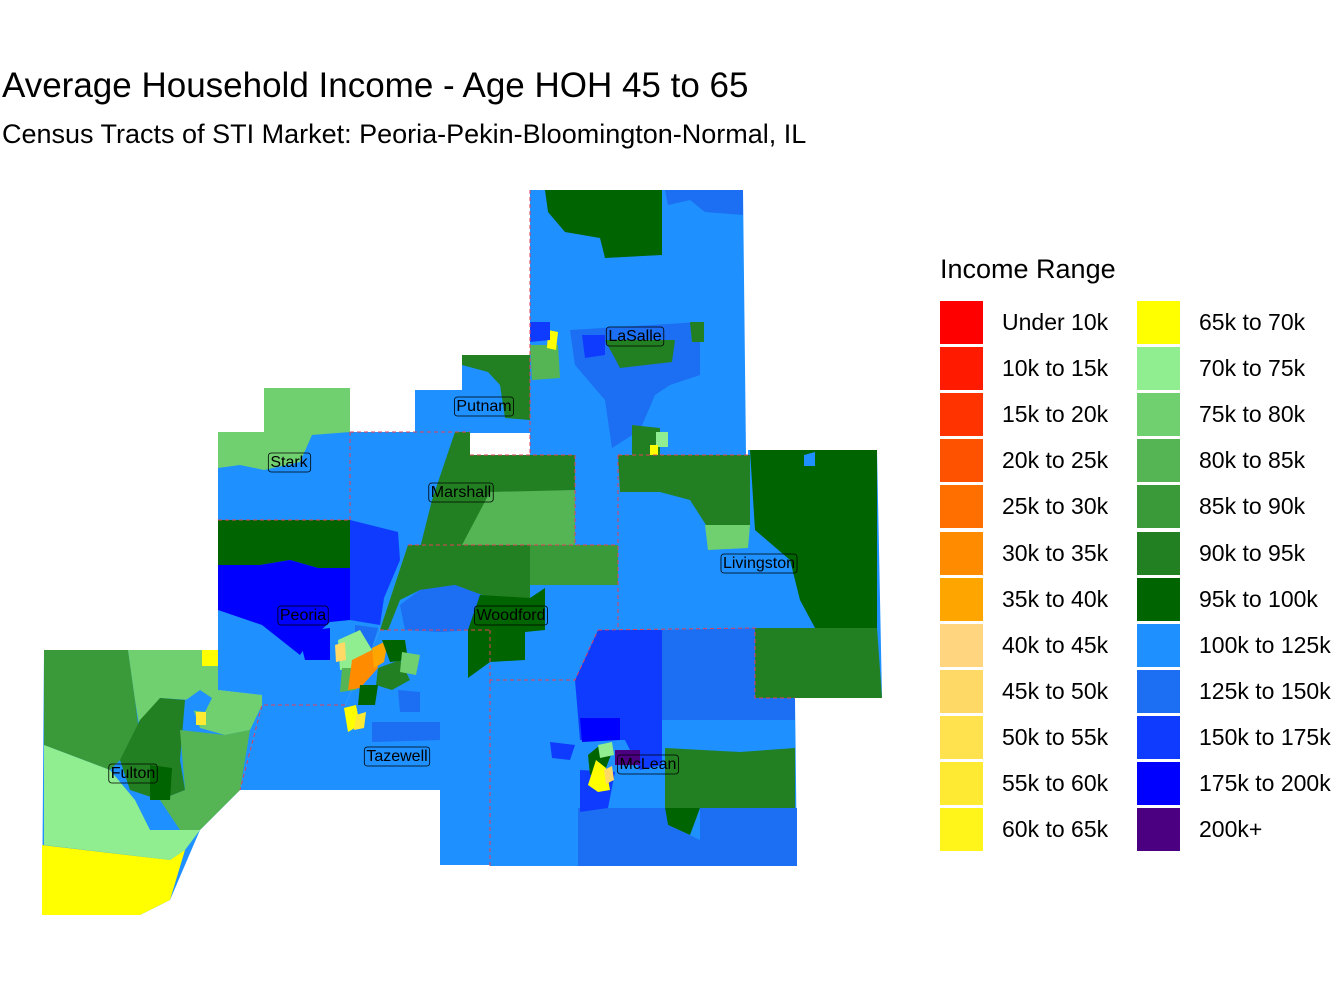 The width and height of the screenshot is (1344, 1008). Describe the element at coordinates (1265, 783) in the screenshot. I see `legend-label: 175k to 200k` at that location.